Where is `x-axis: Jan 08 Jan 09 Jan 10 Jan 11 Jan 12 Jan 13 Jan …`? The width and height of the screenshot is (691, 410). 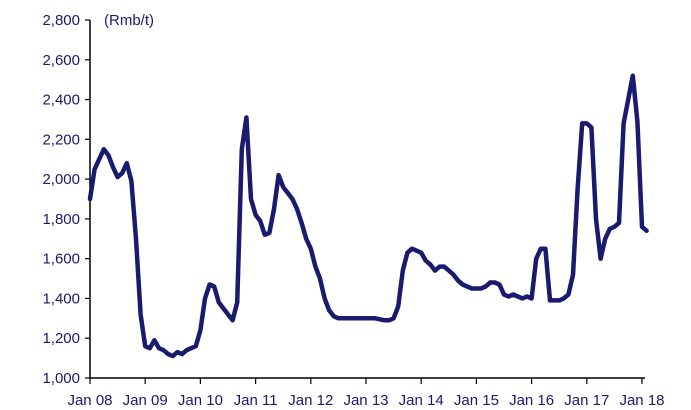 x-axis: Jan 08 Jan 09 Jan 10 Jan 11 Jan 12 Jan 13 Jan … is located at coordinates (366, 393).